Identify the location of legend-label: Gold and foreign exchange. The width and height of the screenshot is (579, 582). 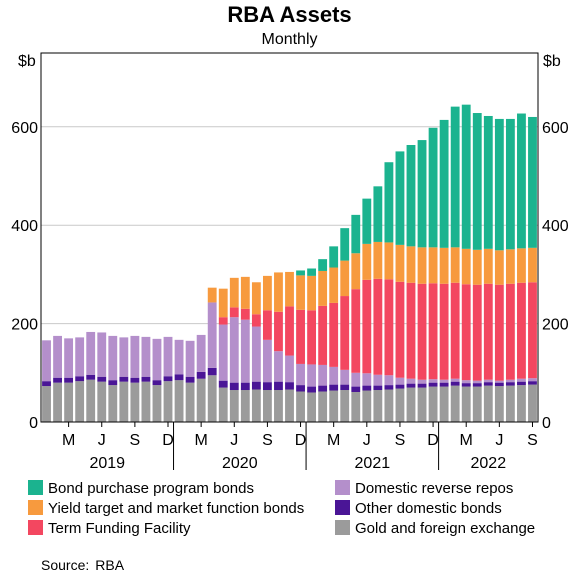
(445, 528).